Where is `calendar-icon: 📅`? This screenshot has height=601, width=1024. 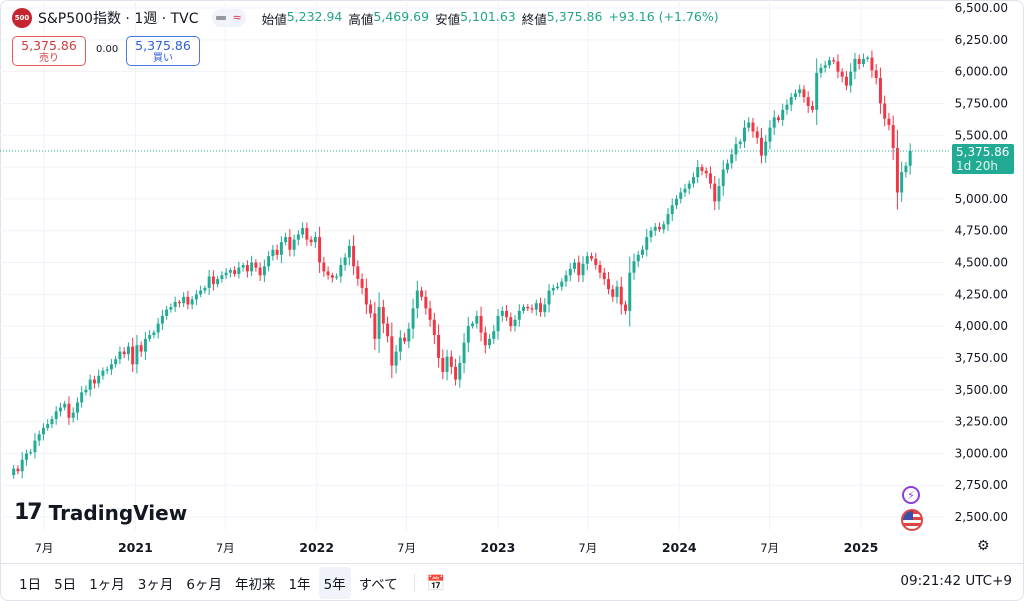
calendar-icon: 📅 is located at coordinates (436, 583).